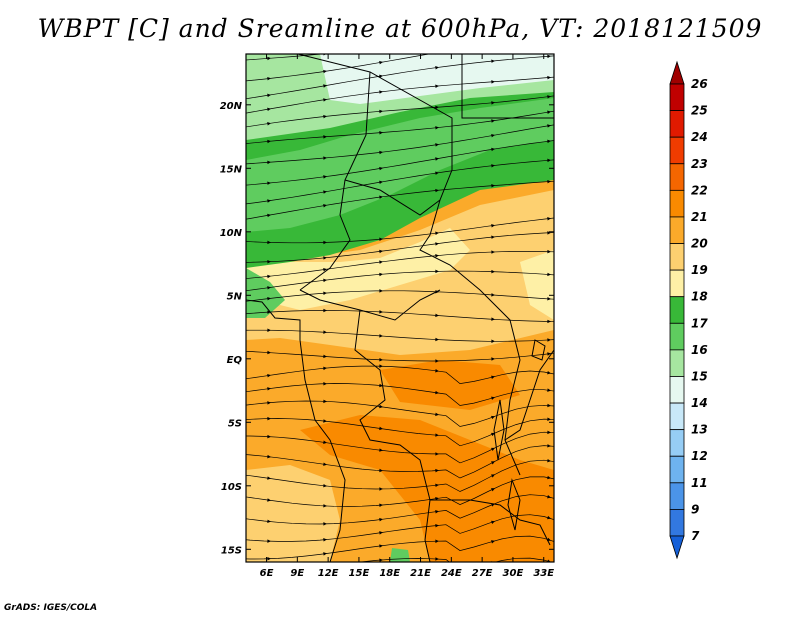  Describe the element at coordinates (695, 509) in the screenshot. I see `colorbar-label: 9` at that location.